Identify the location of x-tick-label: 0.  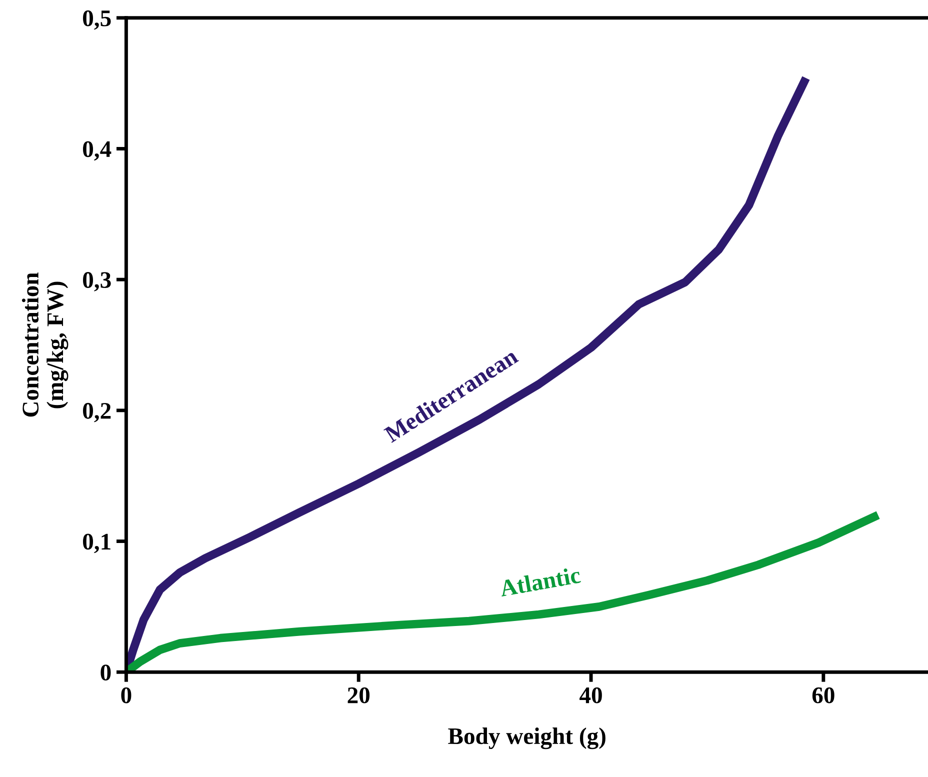
(126, 695).